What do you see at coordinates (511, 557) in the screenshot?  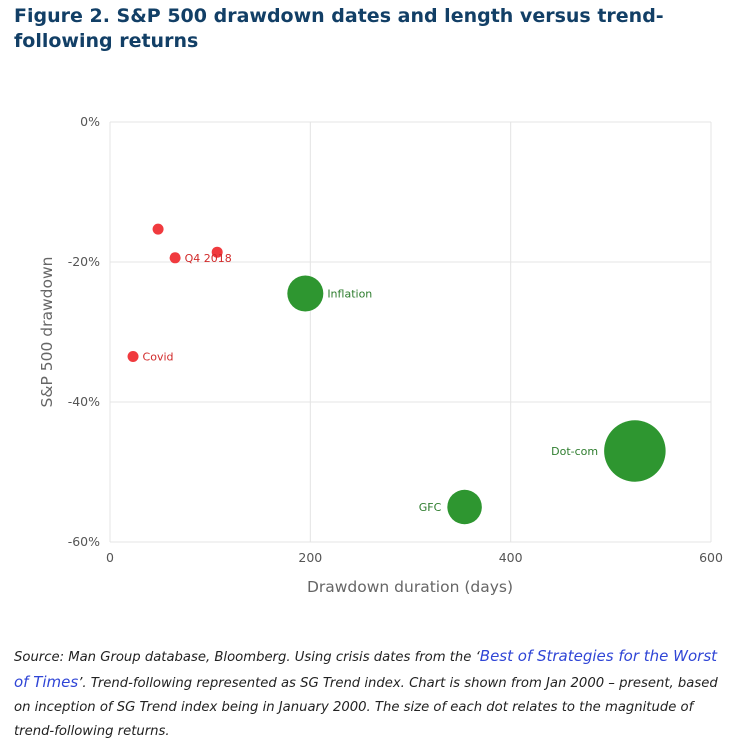 I see `x-tick-label: 400` at bounding box center [511, 557].